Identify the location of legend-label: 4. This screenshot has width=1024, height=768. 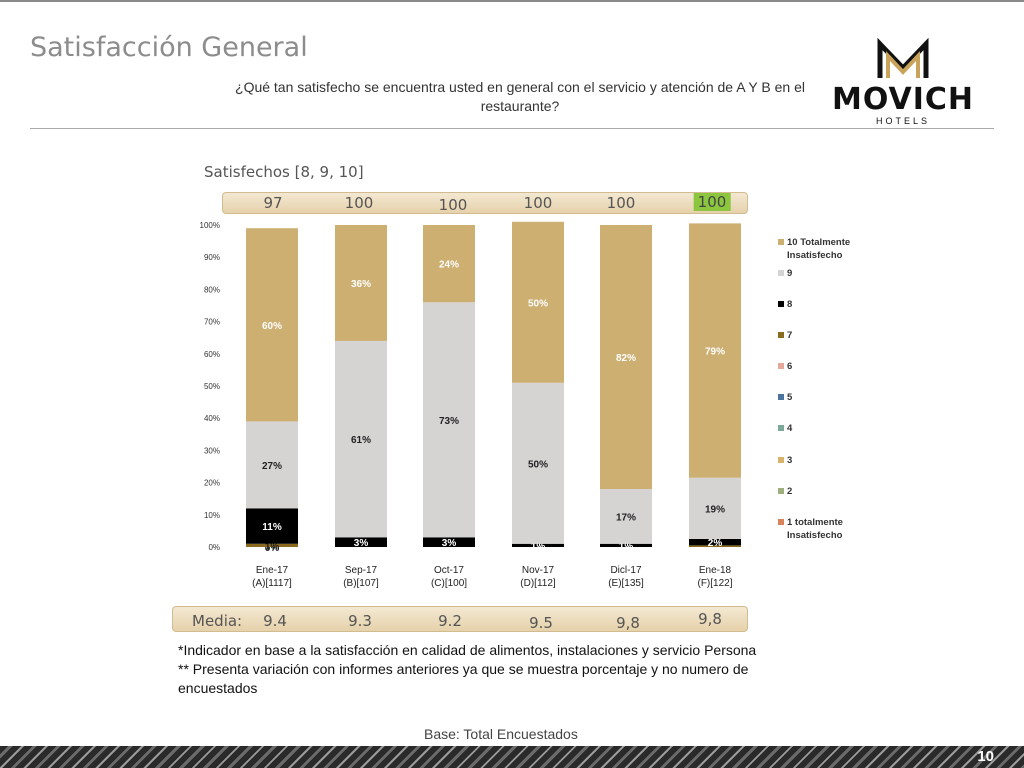
(790, 428).